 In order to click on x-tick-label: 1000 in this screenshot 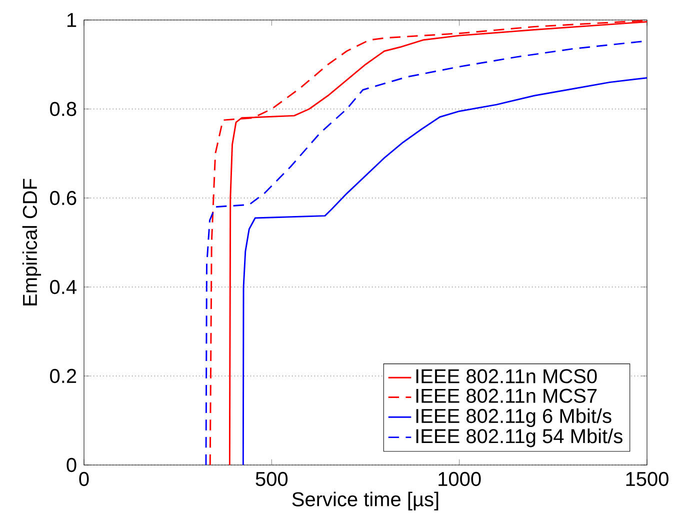, I will do `click(459, 479)`.